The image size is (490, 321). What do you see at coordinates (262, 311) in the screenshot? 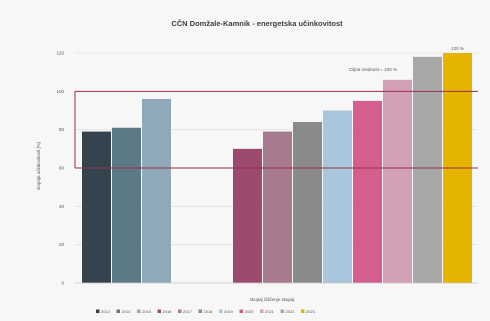
I see `legend-swatch-2021` at bounding box center [262, 311].